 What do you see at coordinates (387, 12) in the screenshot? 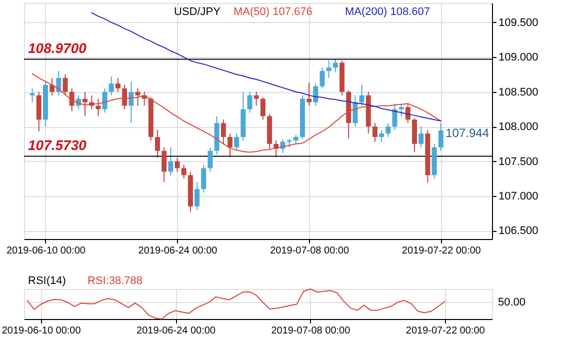
I see `text: MA(200) 108.607` at bounding box center [387, 12].